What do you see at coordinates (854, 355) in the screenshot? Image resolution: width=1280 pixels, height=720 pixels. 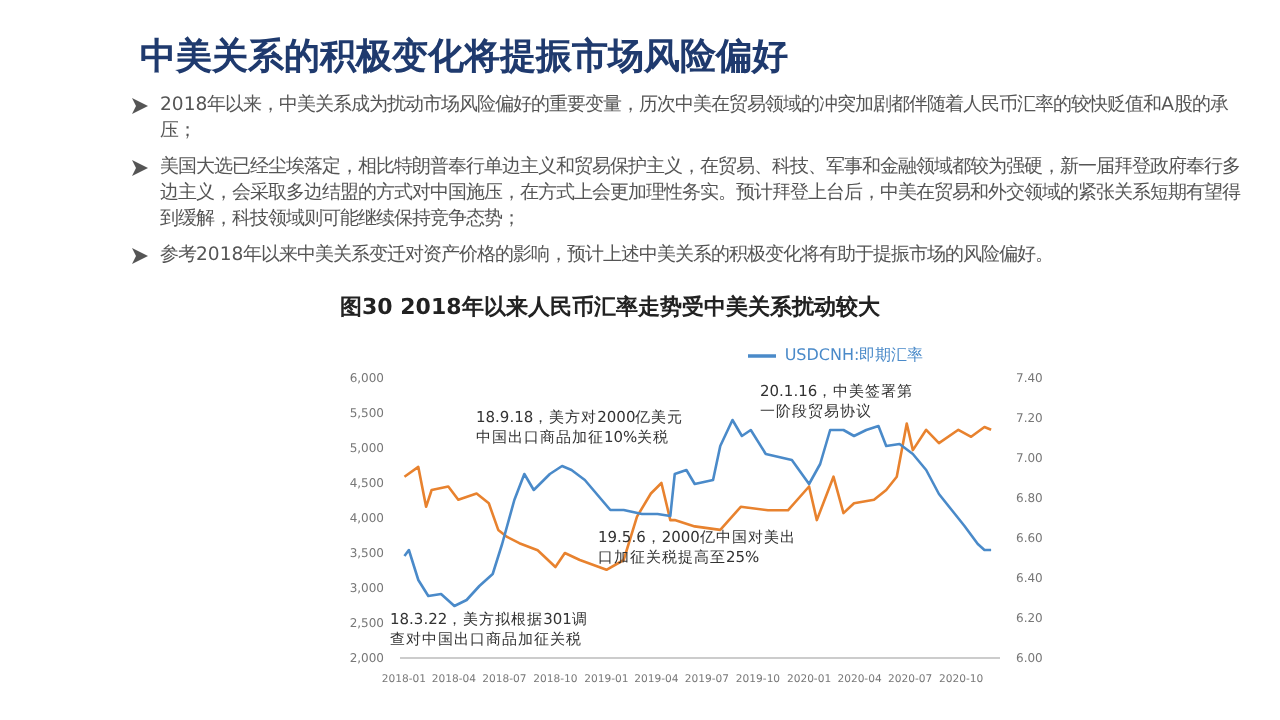 I see `legend-label: USDCNH:即期汇率` at bounding box center [854, 355].